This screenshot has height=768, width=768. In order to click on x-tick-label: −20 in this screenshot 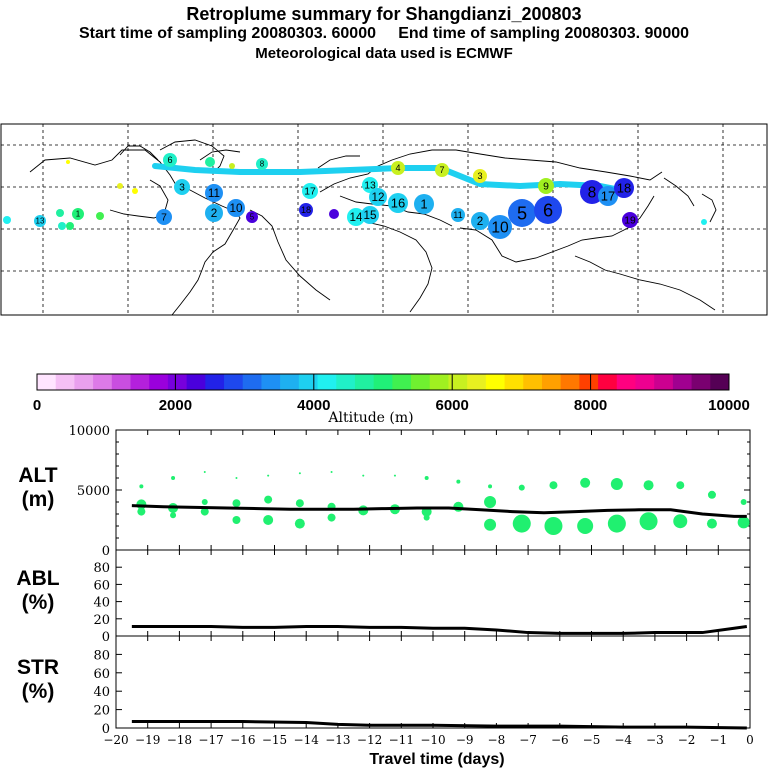, I will do `click(115, 740)`.